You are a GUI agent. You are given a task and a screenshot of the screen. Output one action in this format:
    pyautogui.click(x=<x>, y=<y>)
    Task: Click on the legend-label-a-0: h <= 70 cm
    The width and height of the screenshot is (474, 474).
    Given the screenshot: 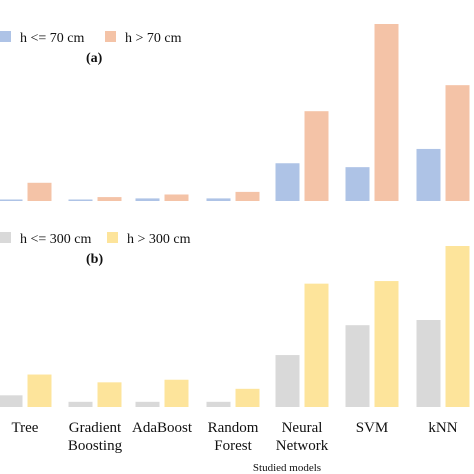 What is the action you would take?
    pyautogui.click(x=52, y=38)
    